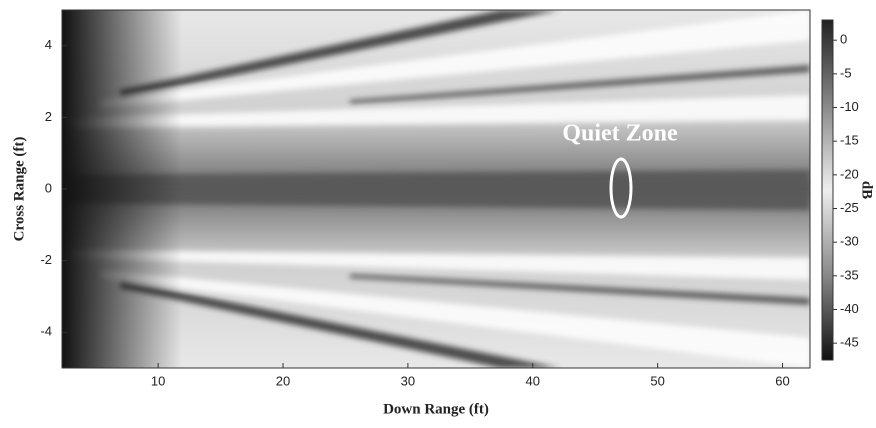 This screenshot has height=428, width=876. I want to click on y-axis-label: Cross Range (ft), so click(19, 189).